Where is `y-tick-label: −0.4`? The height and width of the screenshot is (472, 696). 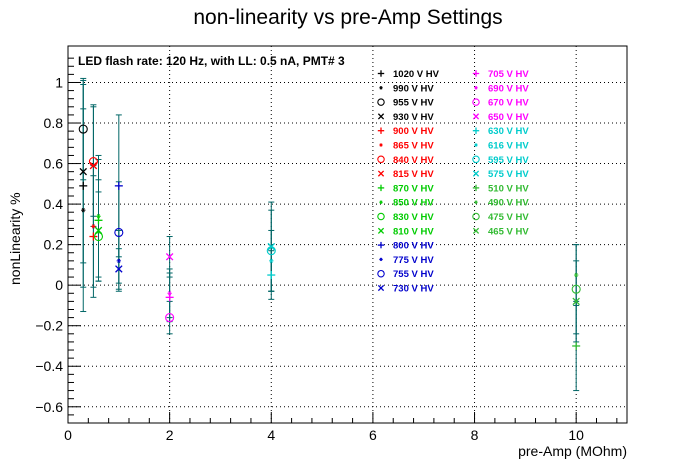 y-tick-label: −0.4 is located at coordinates (49, 366).